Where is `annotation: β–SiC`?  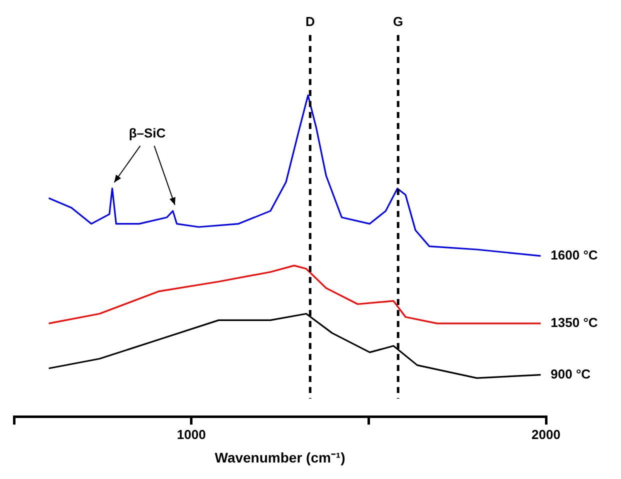 annotation: β–SiC is located at coordinates (147, 132).